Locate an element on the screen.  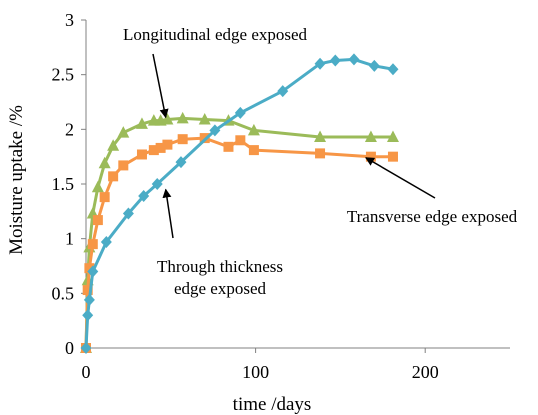
annotation-longitudinal: Longitudinal edge exposed is located at coordinates (215, 72).